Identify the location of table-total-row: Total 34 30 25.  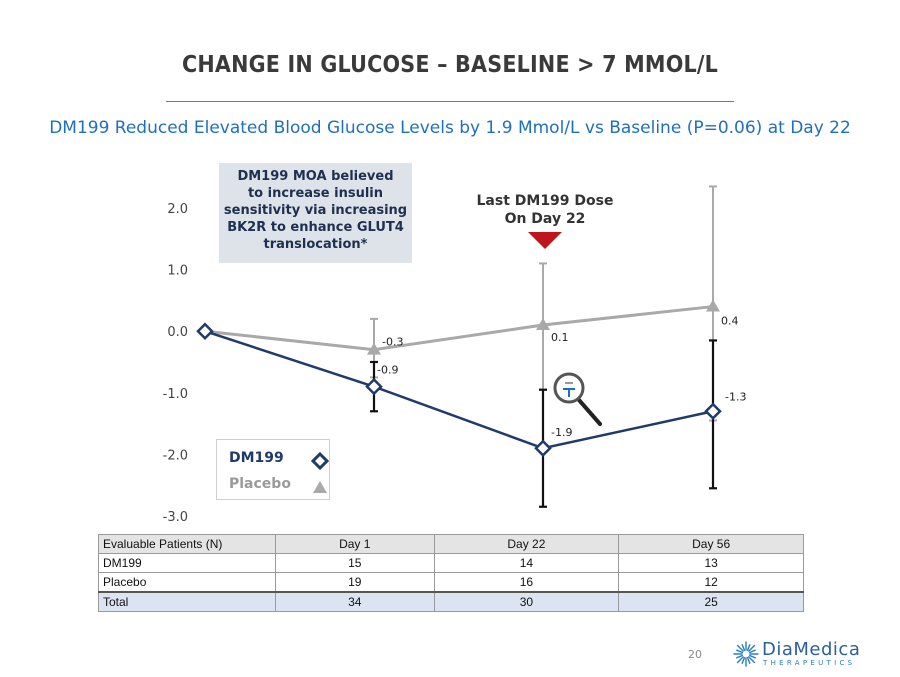
(451, 601).